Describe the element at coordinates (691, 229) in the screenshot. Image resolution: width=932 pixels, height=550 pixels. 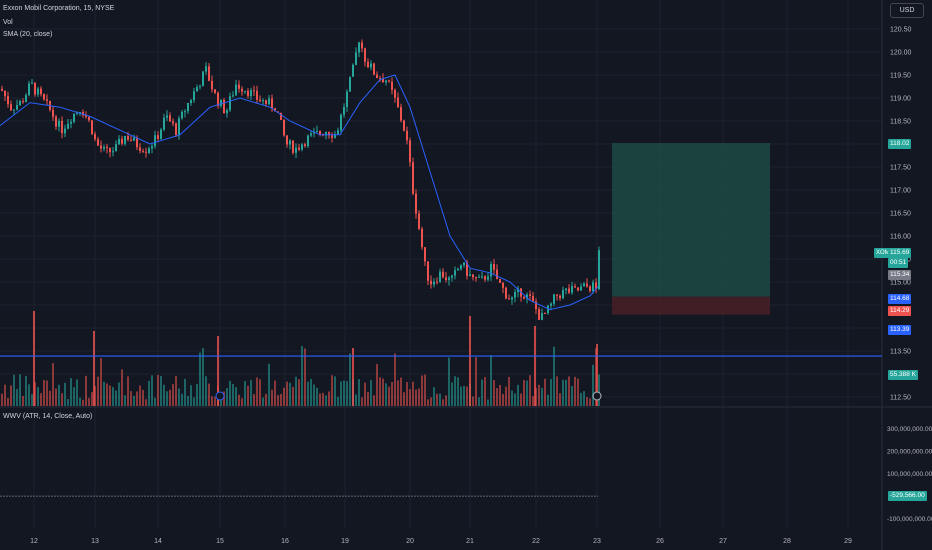
I see `position-zones` at that location.